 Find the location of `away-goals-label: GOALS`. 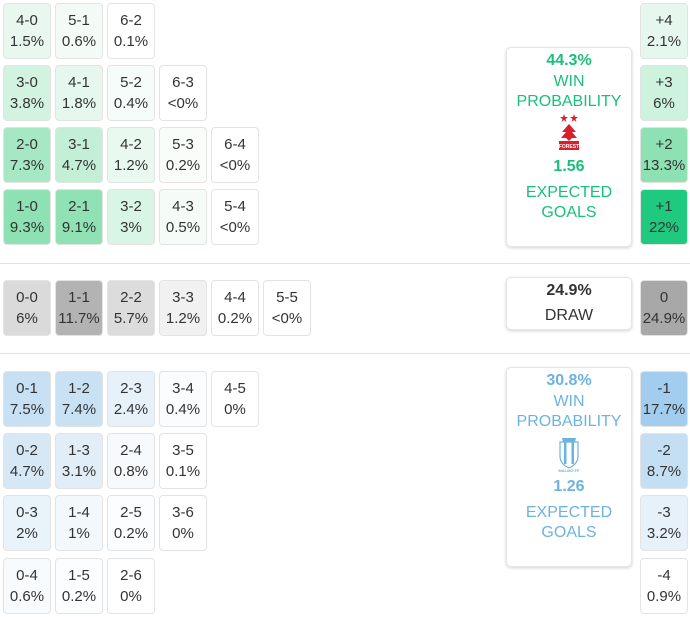

away-goals-label: GOALS is located at coordinates (569, 532).